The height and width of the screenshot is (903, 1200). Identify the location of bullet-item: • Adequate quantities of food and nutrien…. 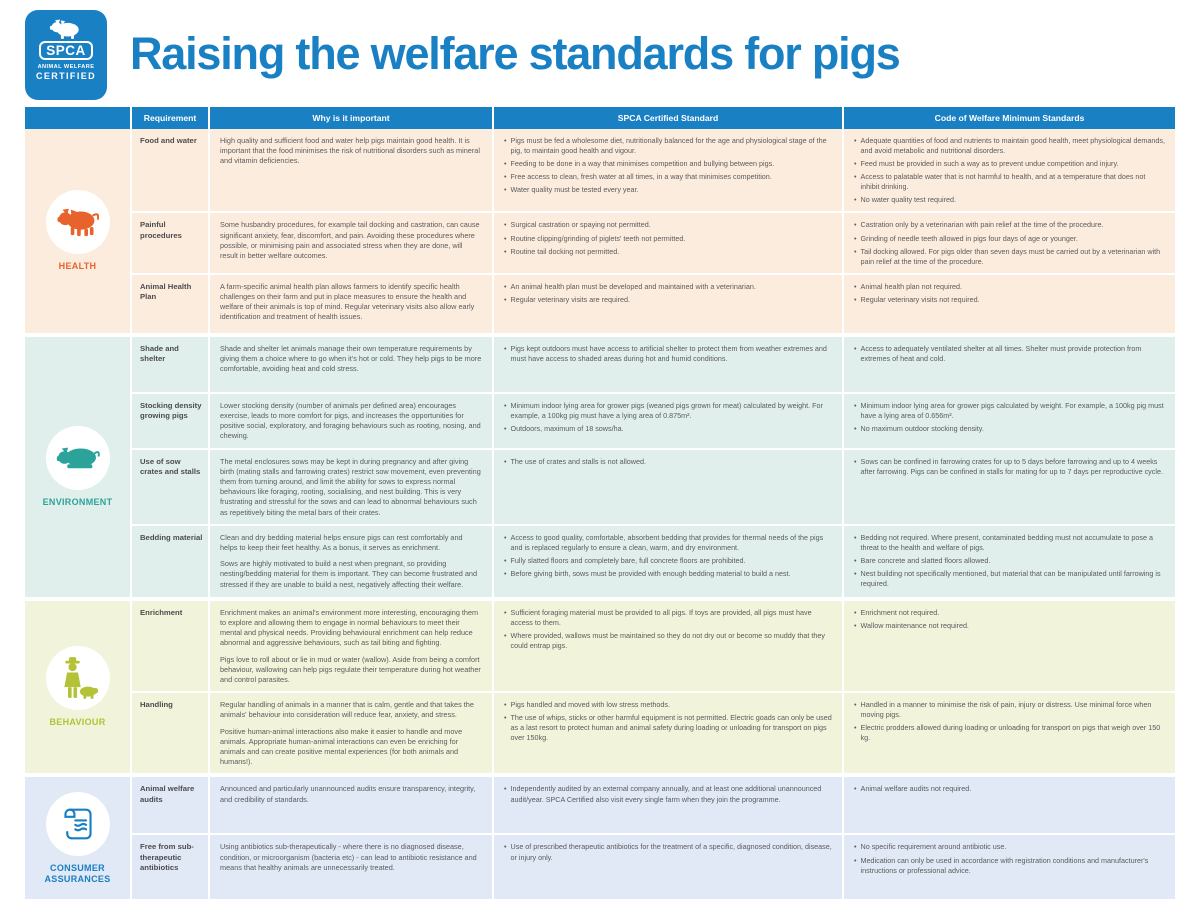
(1009, 146).